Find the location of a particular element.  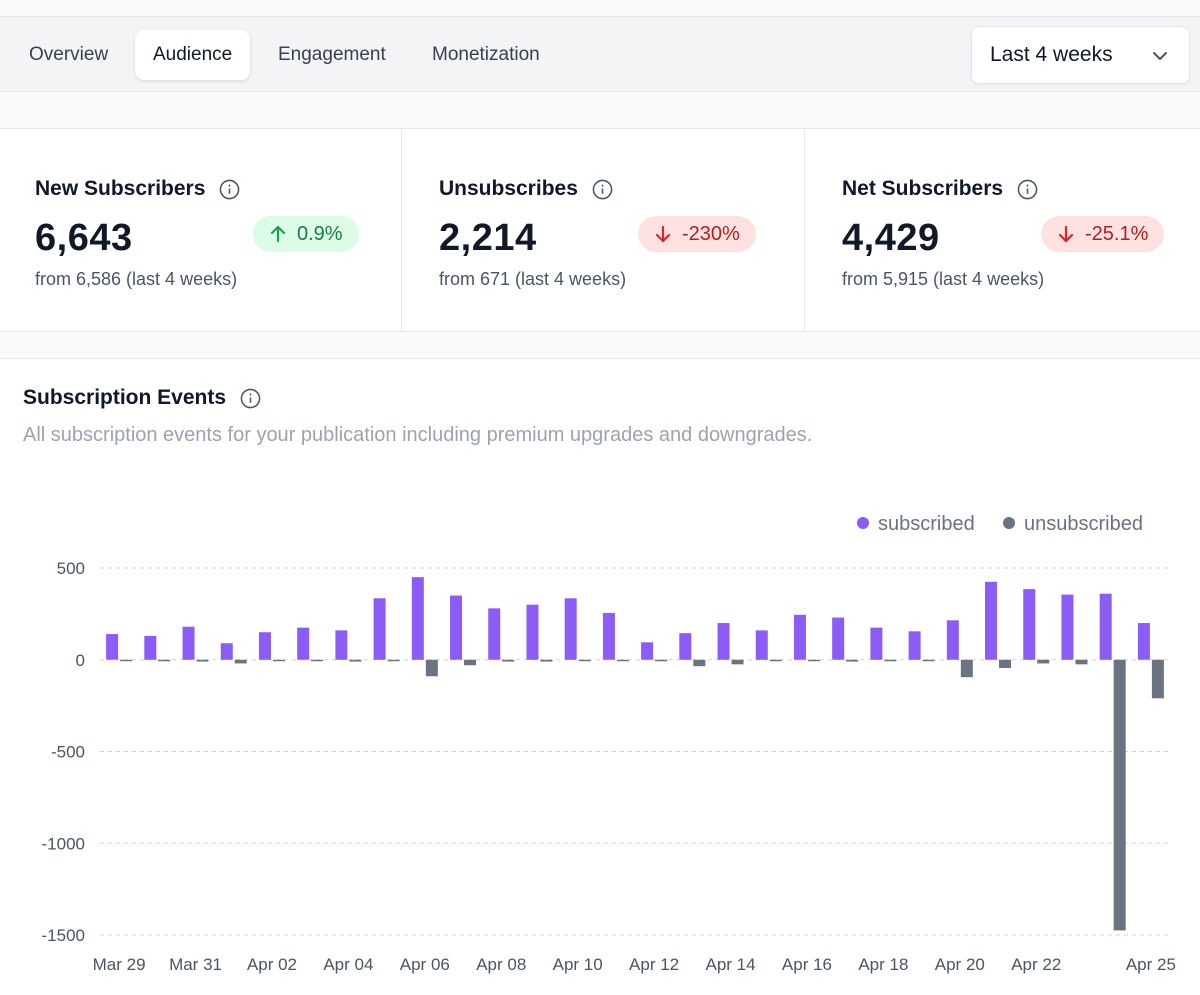

stat-title: New Subscribers is located at coordinates (120, 188).